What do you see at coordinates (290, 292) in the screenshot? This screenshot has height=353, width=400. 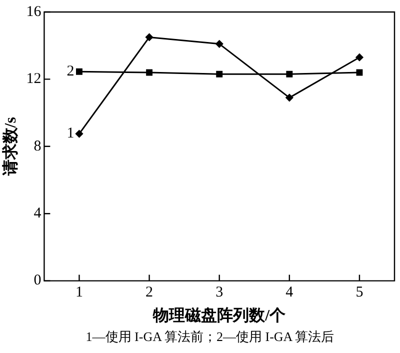 I see `x-tick-label: 4` at bounding box center [290, 292].